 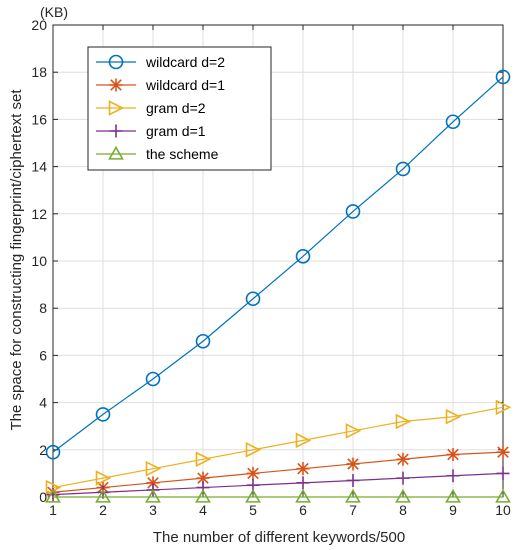 I want to click on x-tick-label: 9, so click(x=453, y=510).